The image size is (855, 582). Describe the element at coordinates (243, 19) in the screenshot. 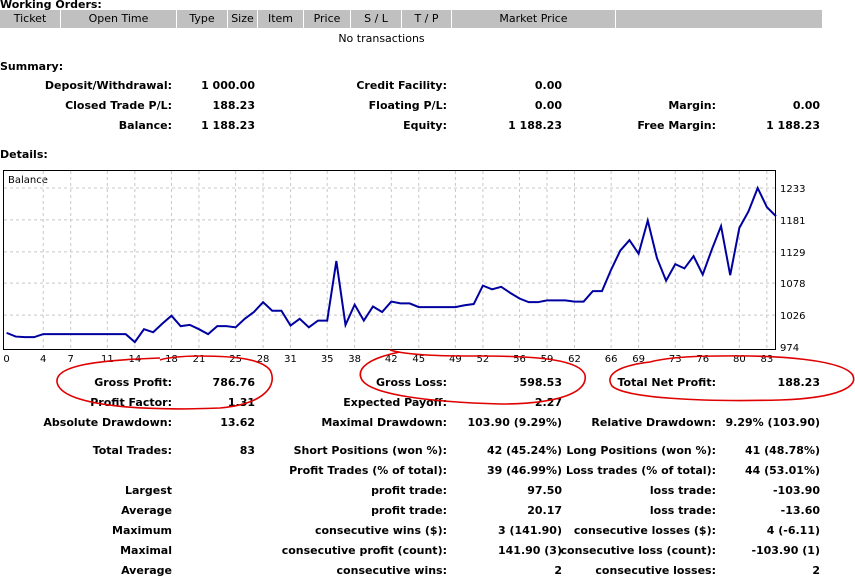

I see `column-header: Size` at that location.